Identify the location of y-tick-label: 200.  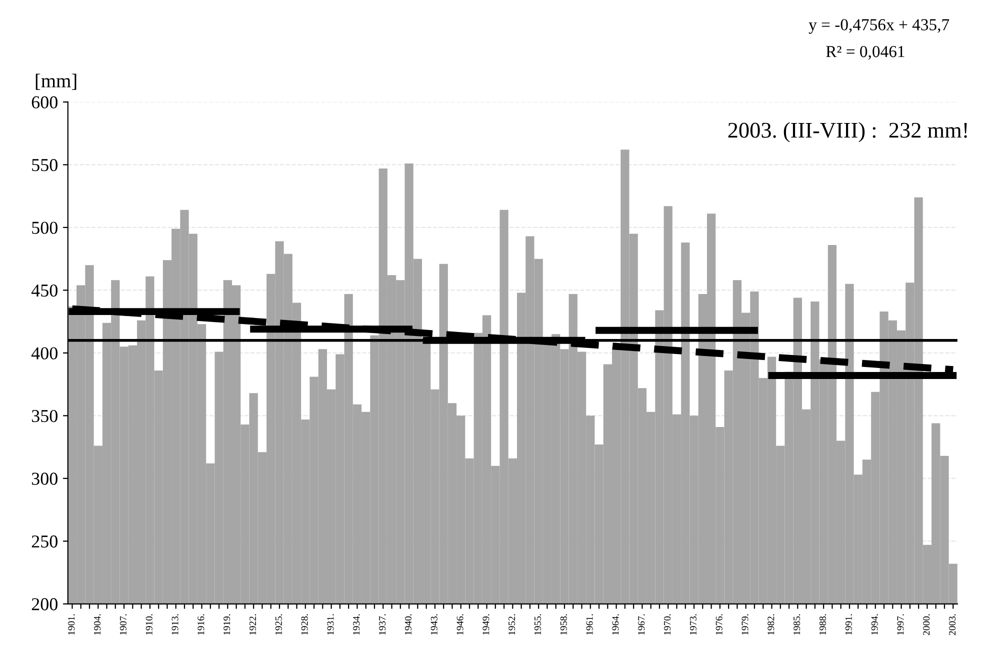
(45, 604).